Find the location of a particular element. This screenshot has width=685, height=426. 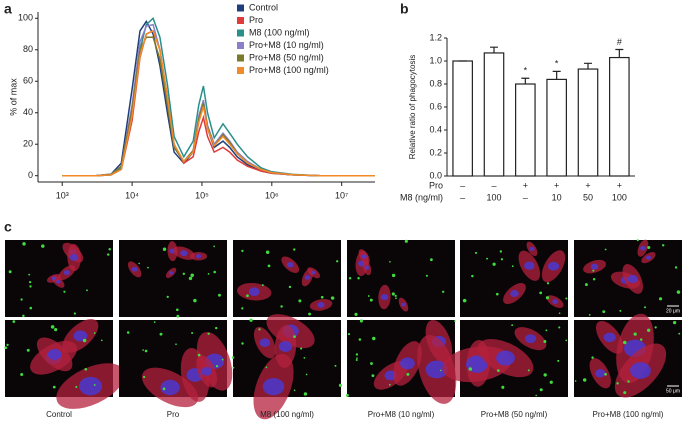

treatment-row-label: Pro is located at coordinates (436, 185).